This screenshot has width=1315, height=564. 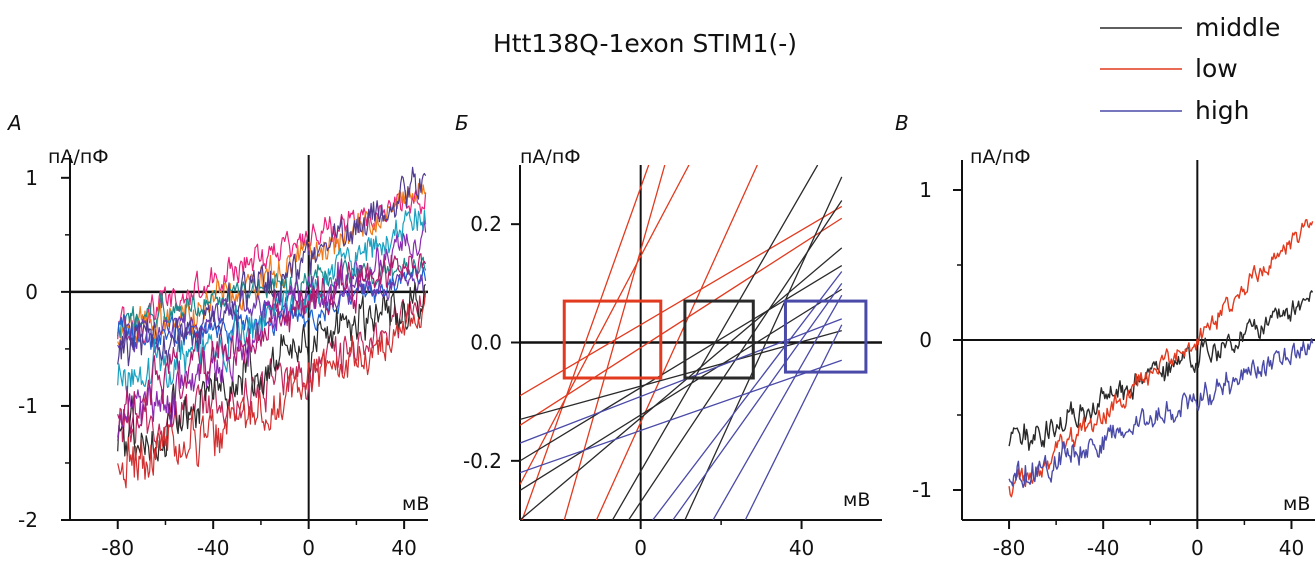 What do you see at coordinates (28, 520) in the screenshot?
I see `y-tick-label: -2` at bounding box center [28, 520].